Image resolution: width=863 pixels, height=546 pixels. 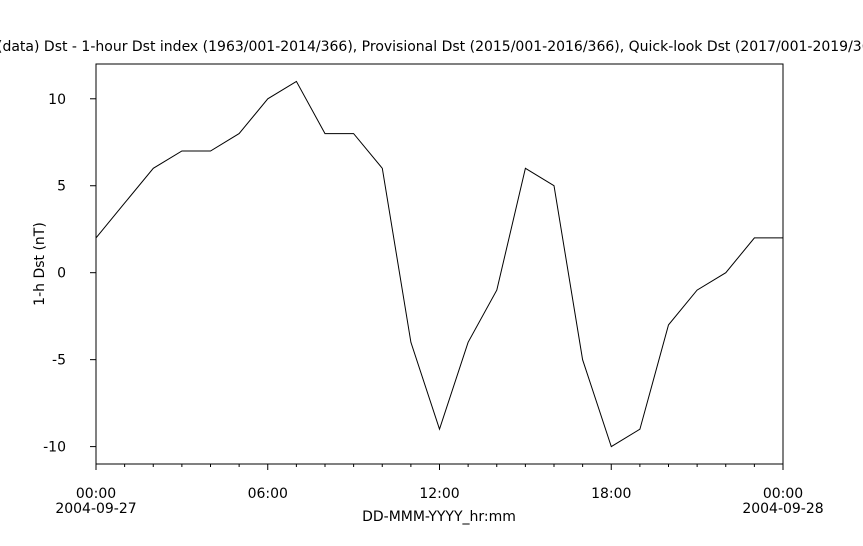 What do you see at coordinates (95, 509) in the screenshot?
I see `x-tick-date-label: 2004-09-27` at bounding box center [95, 509].